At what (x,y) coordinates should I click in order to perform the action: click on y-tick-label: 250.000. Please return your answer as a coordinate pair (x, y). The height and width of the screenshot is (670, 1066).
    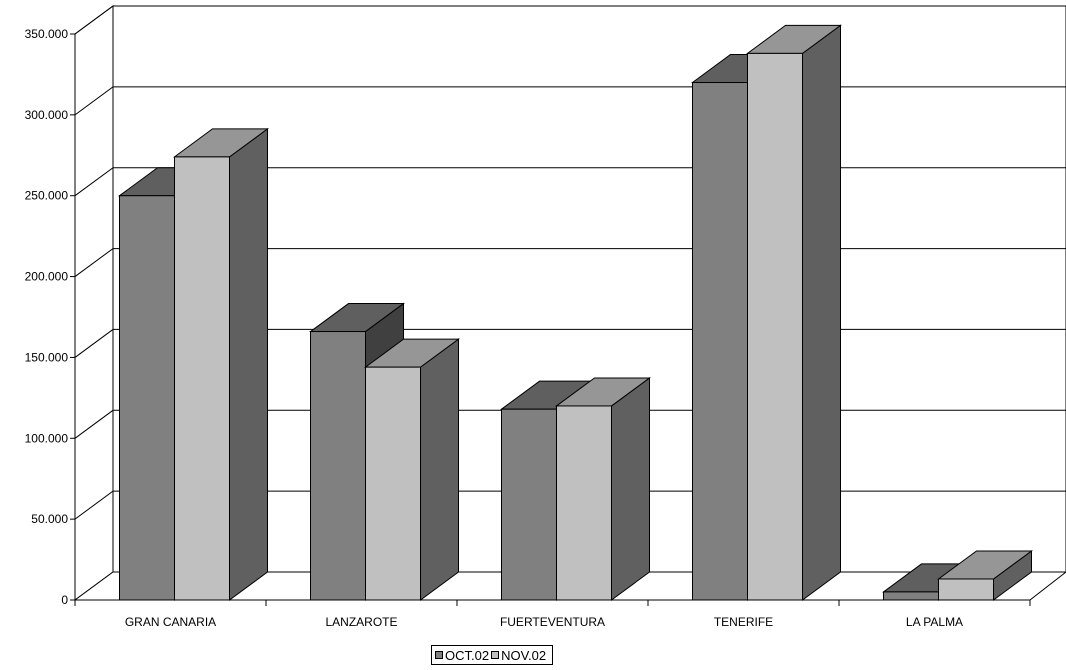
    Looking at the image, I should click on (47, 196).